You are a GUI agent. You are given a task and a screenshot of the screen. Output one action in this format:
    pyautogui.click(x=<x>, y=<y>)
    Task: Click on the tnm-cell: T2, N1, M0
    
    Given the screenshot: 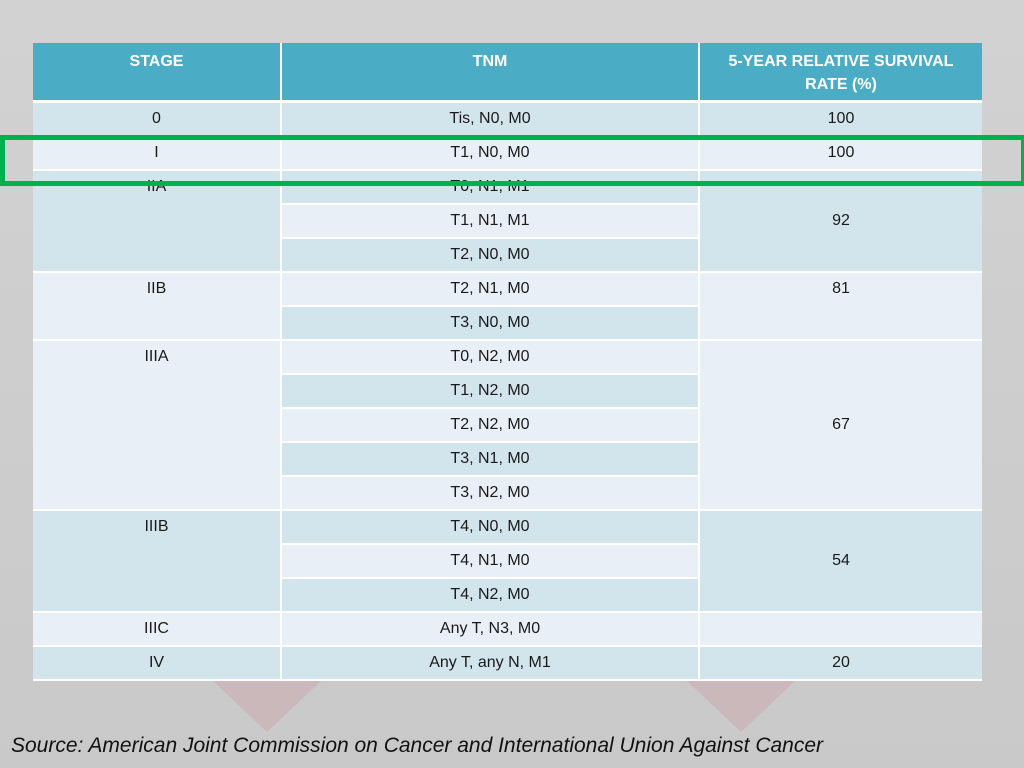 What is the action you would take?
    pyautogui.click(x=490, y=289)
    